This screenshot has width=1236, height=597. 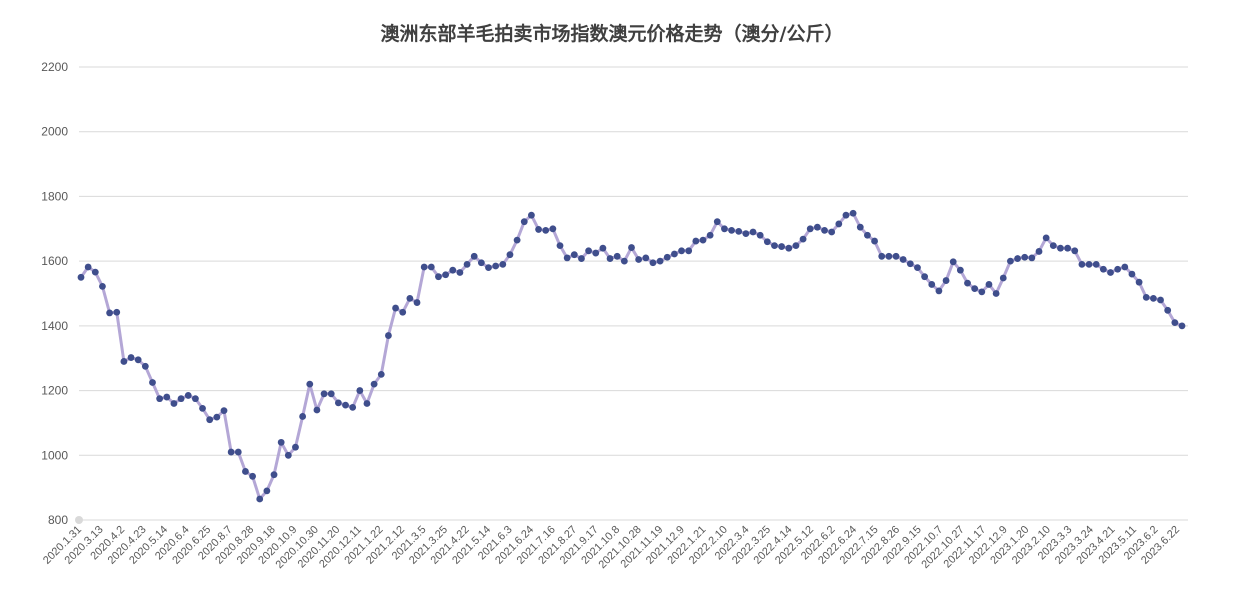 What do you see at coordinates (54, 196) in the screenshot?
I see `y-tick-label: 1800` at bounding box center [54, 196].